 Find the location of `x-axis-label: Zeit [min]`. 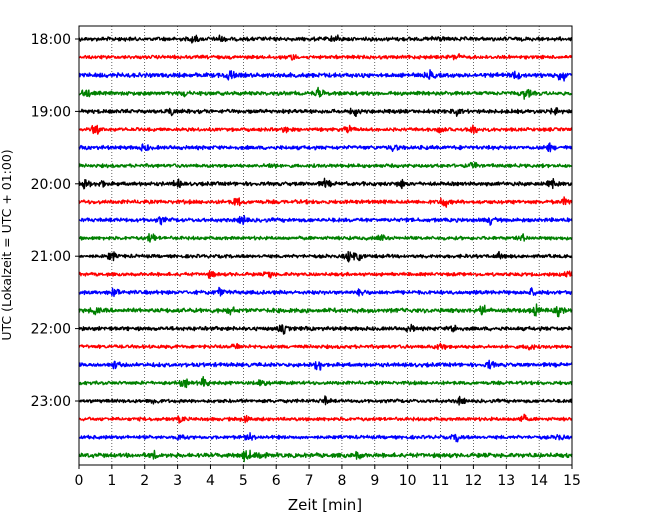

x-axis-label: Zeit [min] is located at coordinates (325, 505).